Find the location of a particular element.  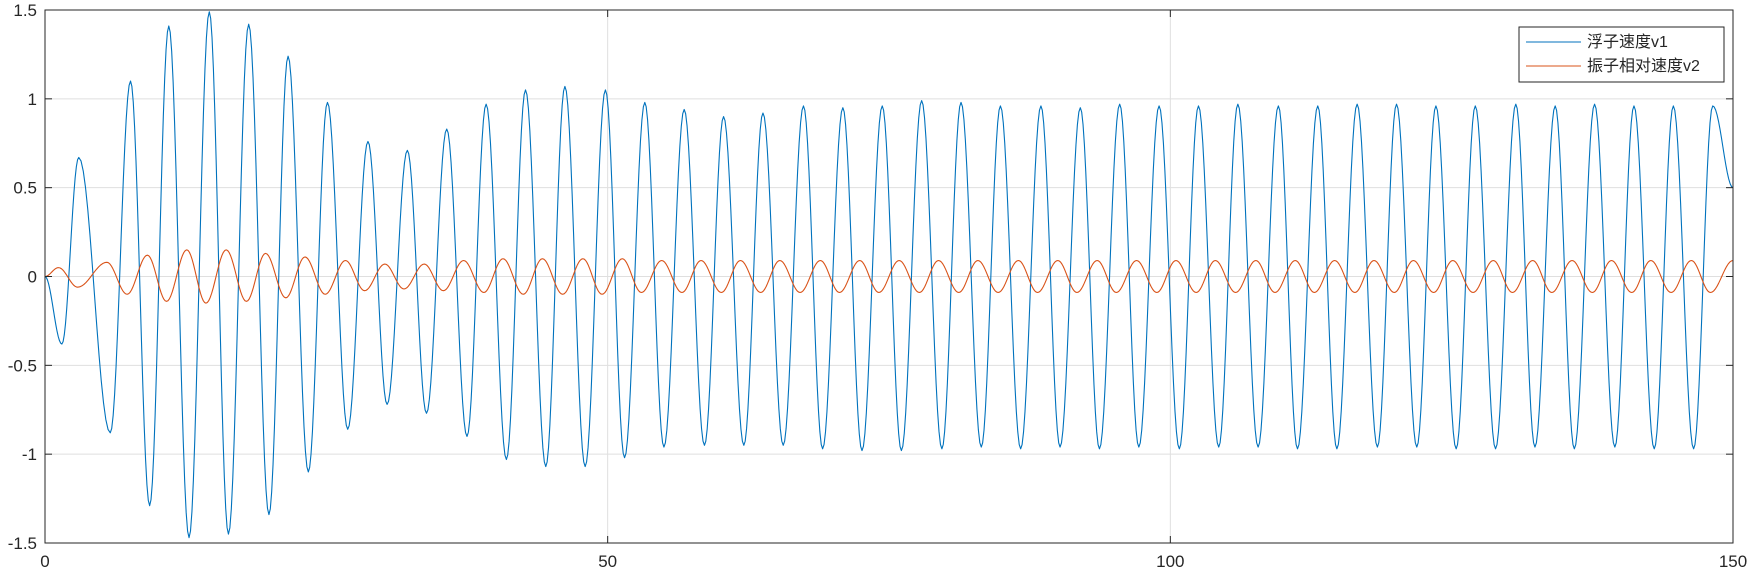

legend-label-v2: 振子相对速度v2 is located at coordinates (1643, 66).